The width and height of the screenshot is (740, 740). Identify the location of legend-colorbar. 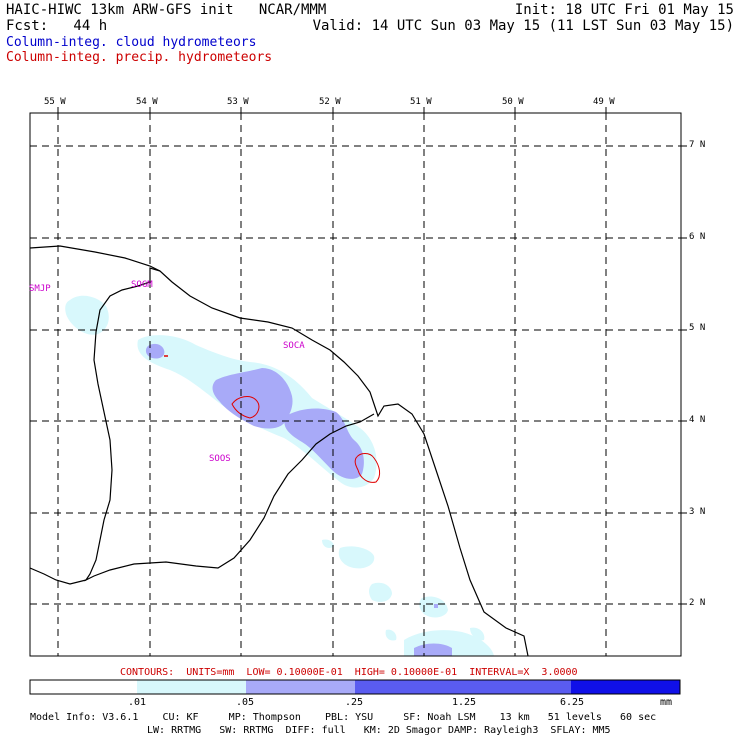
(355, 687).